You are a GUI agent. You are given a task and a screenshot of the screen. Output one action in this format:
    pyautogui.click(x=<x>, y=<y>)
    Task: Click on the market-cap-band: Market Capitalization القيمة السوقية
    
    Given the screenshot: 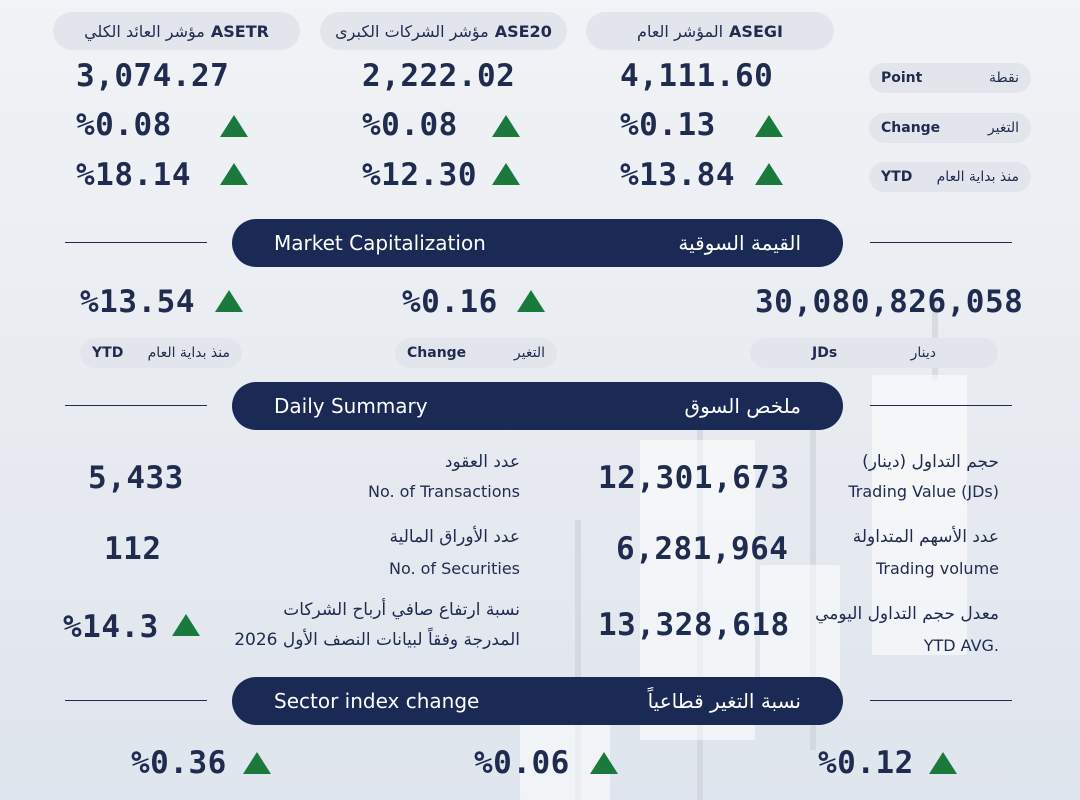 What is the action you would take?
    pyautogui.click(x=537, y=243)
    